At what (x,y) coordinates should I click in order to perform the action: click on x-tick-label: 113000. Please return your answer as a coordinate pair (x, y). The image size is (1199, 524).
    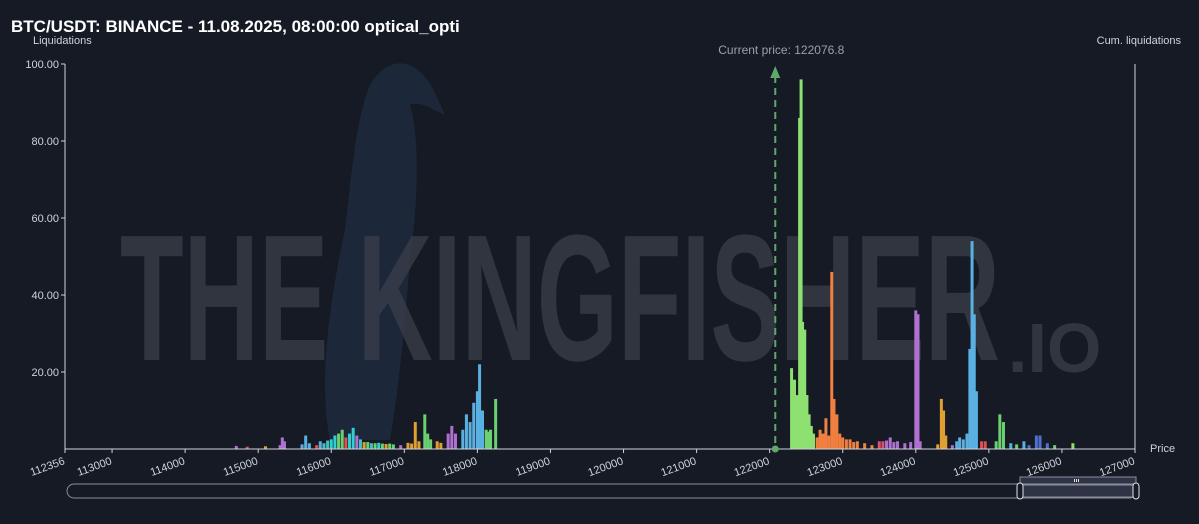
    Looking at the image, I should click on (95, 467).